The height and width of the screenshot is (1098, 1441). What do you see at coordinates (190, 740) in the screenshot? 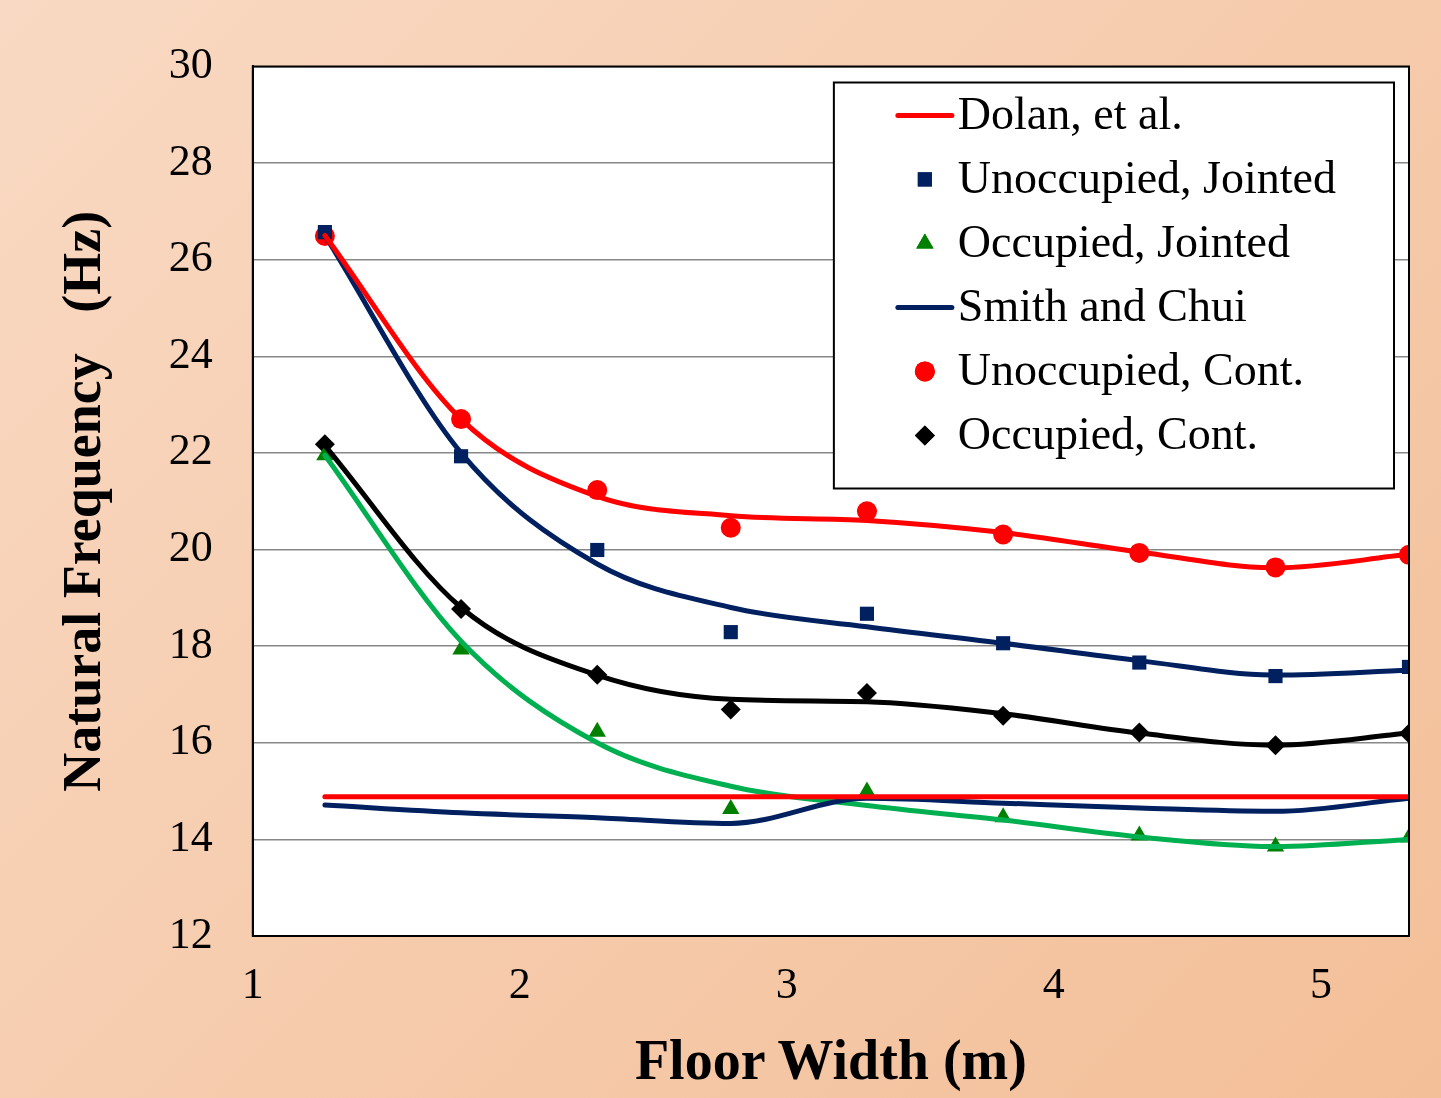
I see `y-tick-label: 16` at bounding box center [190, 740].